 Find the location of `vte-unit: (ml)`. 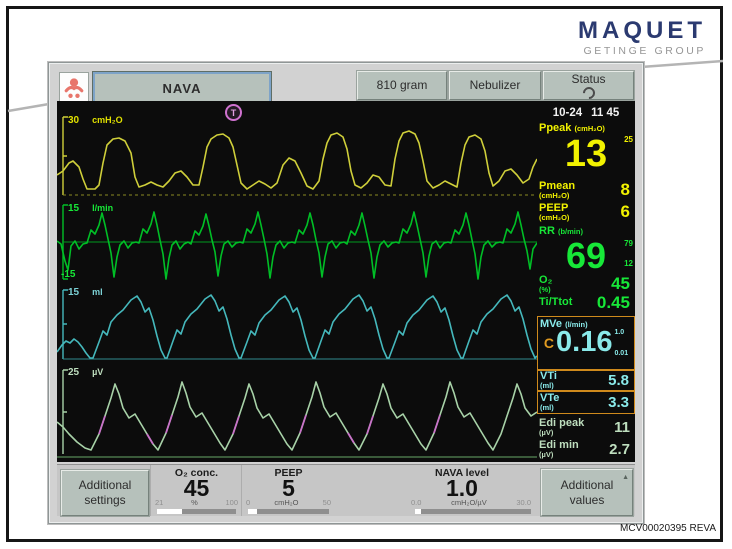

vte-unit: (ml) is located at coordinates (547, 407).